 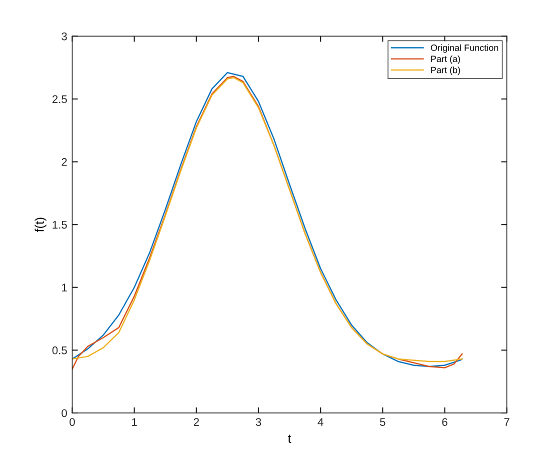 What do you see at coordinates (134, 422) in the screenshot?
I see `x-tick-label: 1` at bounding box center [134, 422].